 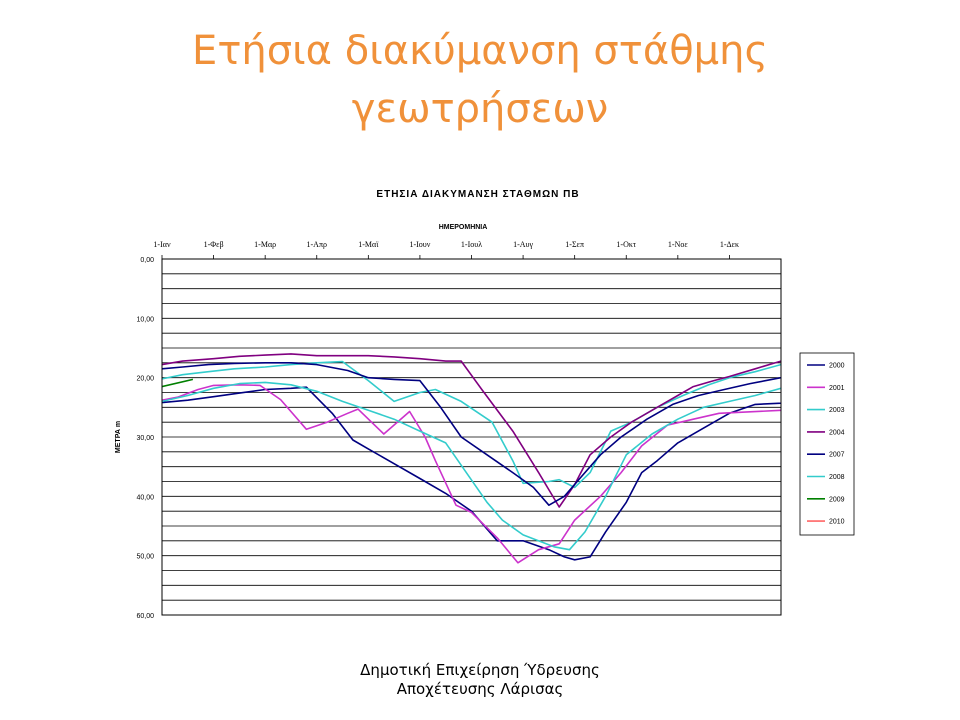 What do you see at coordinates (837, 455) in the screenshot?
I see `legend-label-2007: 2007` at bounding box center [837, 455].